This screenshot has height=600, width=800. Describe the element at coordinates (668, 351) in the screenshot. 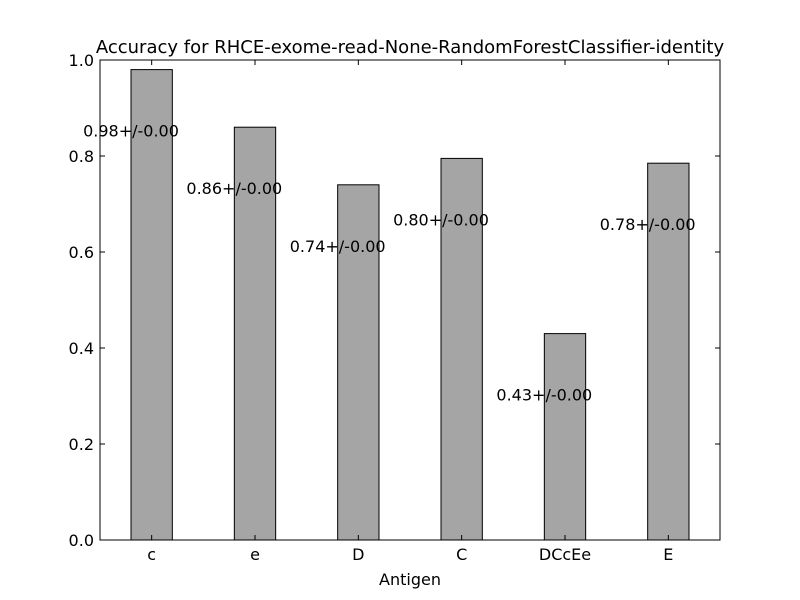

I see `bar-E` at that location.